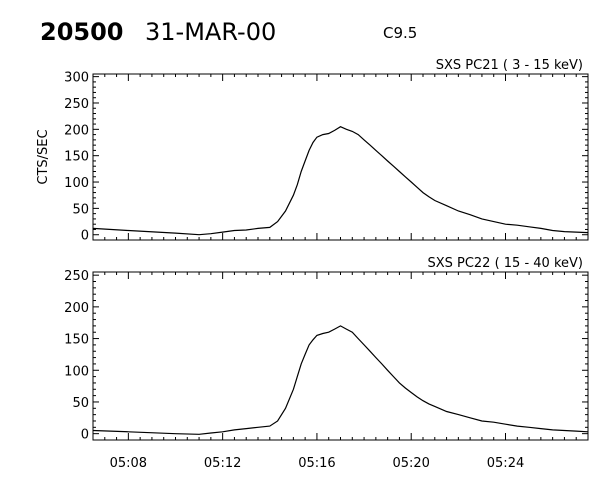 The height and width of the screenshot is (480, 600). What do you see at coordinates (82, 32) in the screenshot?
I see `event-id: 20500` at bounding box center [82, 32].